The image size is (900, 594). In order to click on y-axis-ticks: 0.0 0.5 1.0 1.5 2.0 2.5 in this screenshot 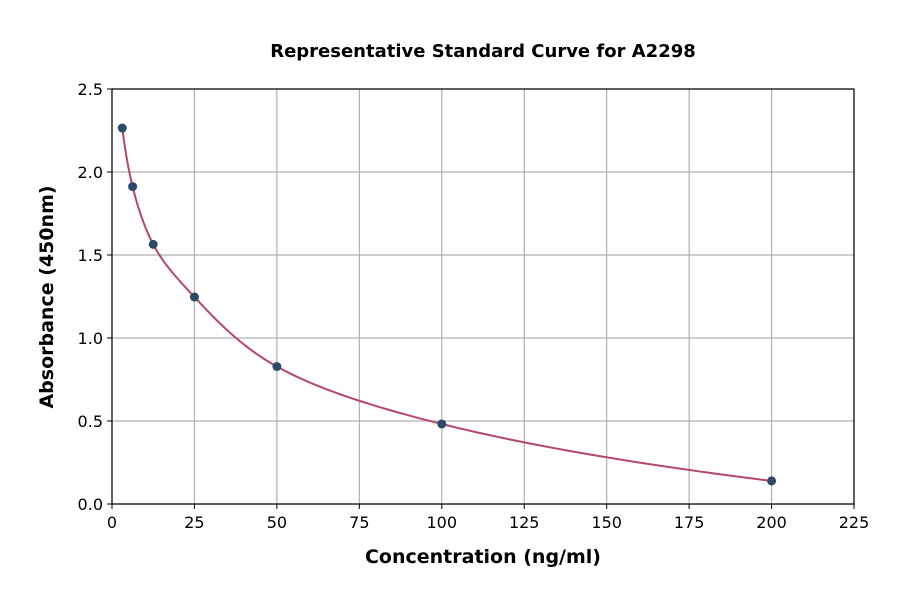, I will do `click(95, 297)`.